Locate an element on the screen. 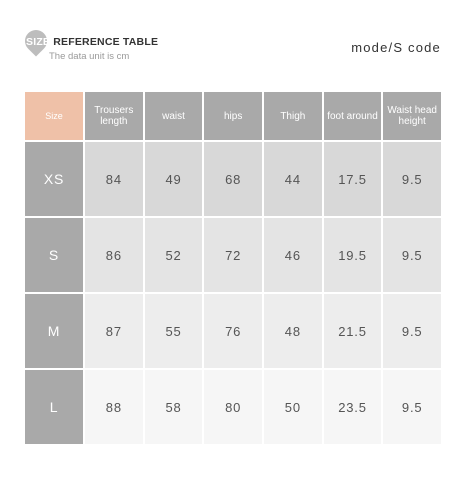 This screenshot has height=480, width=466. unit-note: The data unit is cm is located at coordinates (89, 56).